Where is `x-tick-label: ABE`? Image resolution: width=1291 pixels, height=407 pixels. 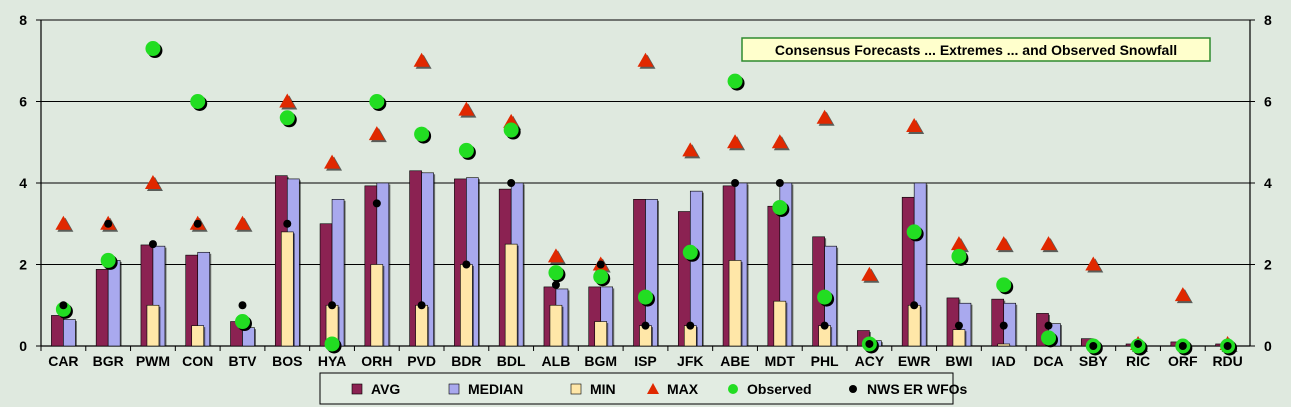
x-tick-label: ABE is located at coordinates (735, 361).